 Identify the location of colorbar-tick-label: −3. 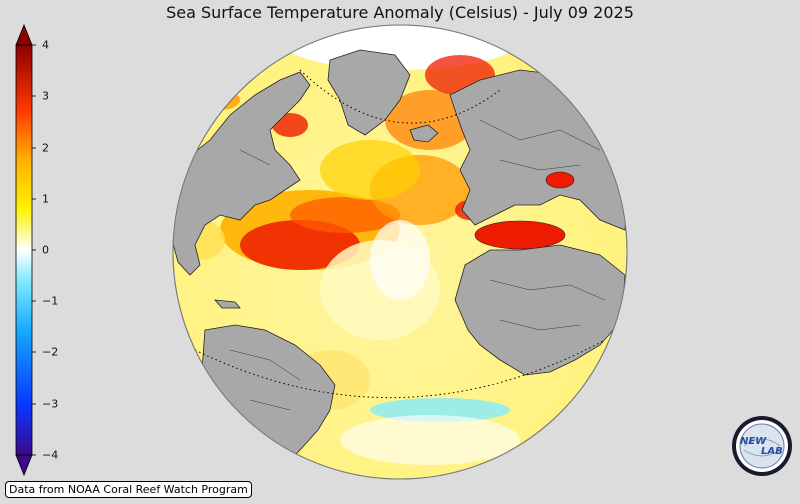
(50, 404).